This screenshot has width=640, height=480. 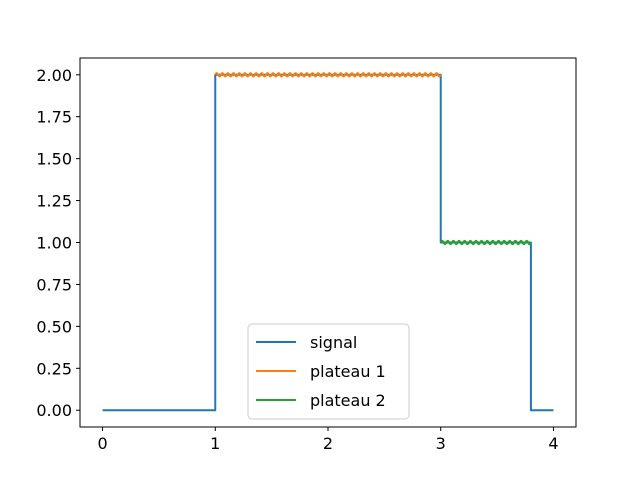 What do you see at coordinates (54, 243) in the screenshot?
I see `y-tick-label: 1.00` at bounding box center [54, 243].